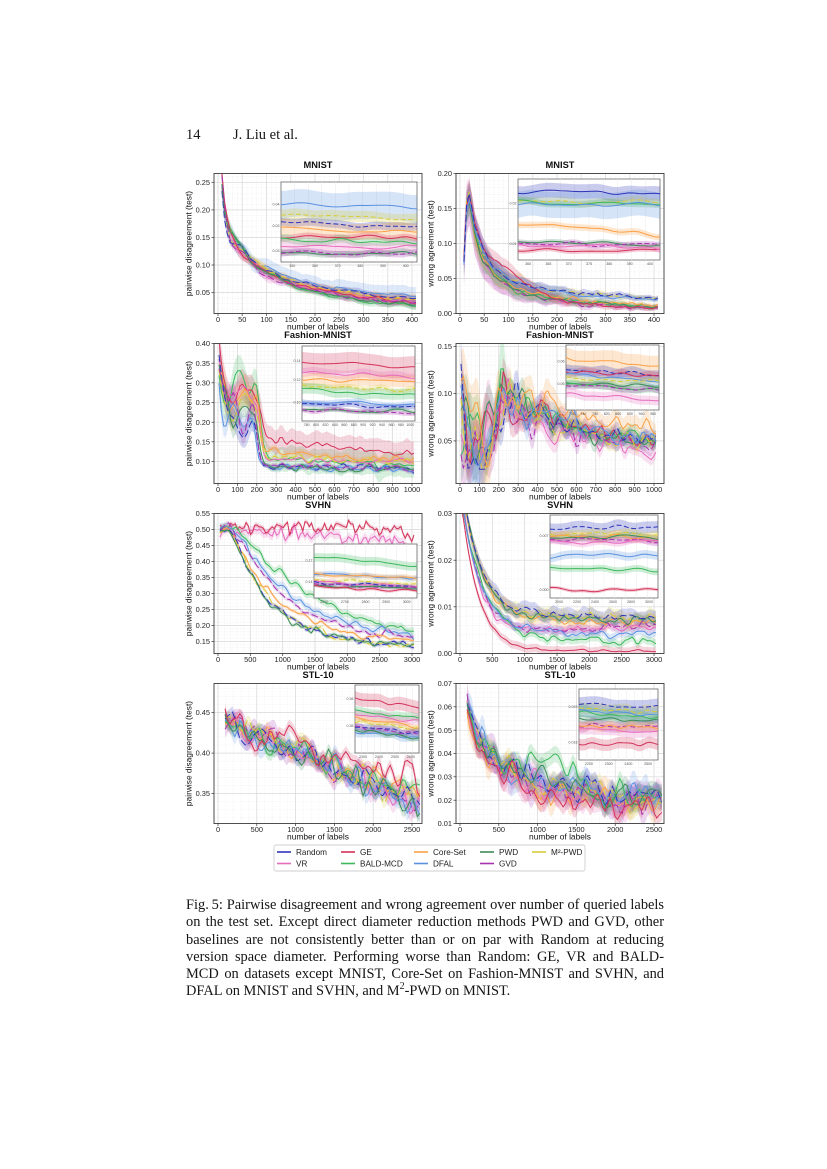  I want to click on svg-text: 740, so click(583, 414).